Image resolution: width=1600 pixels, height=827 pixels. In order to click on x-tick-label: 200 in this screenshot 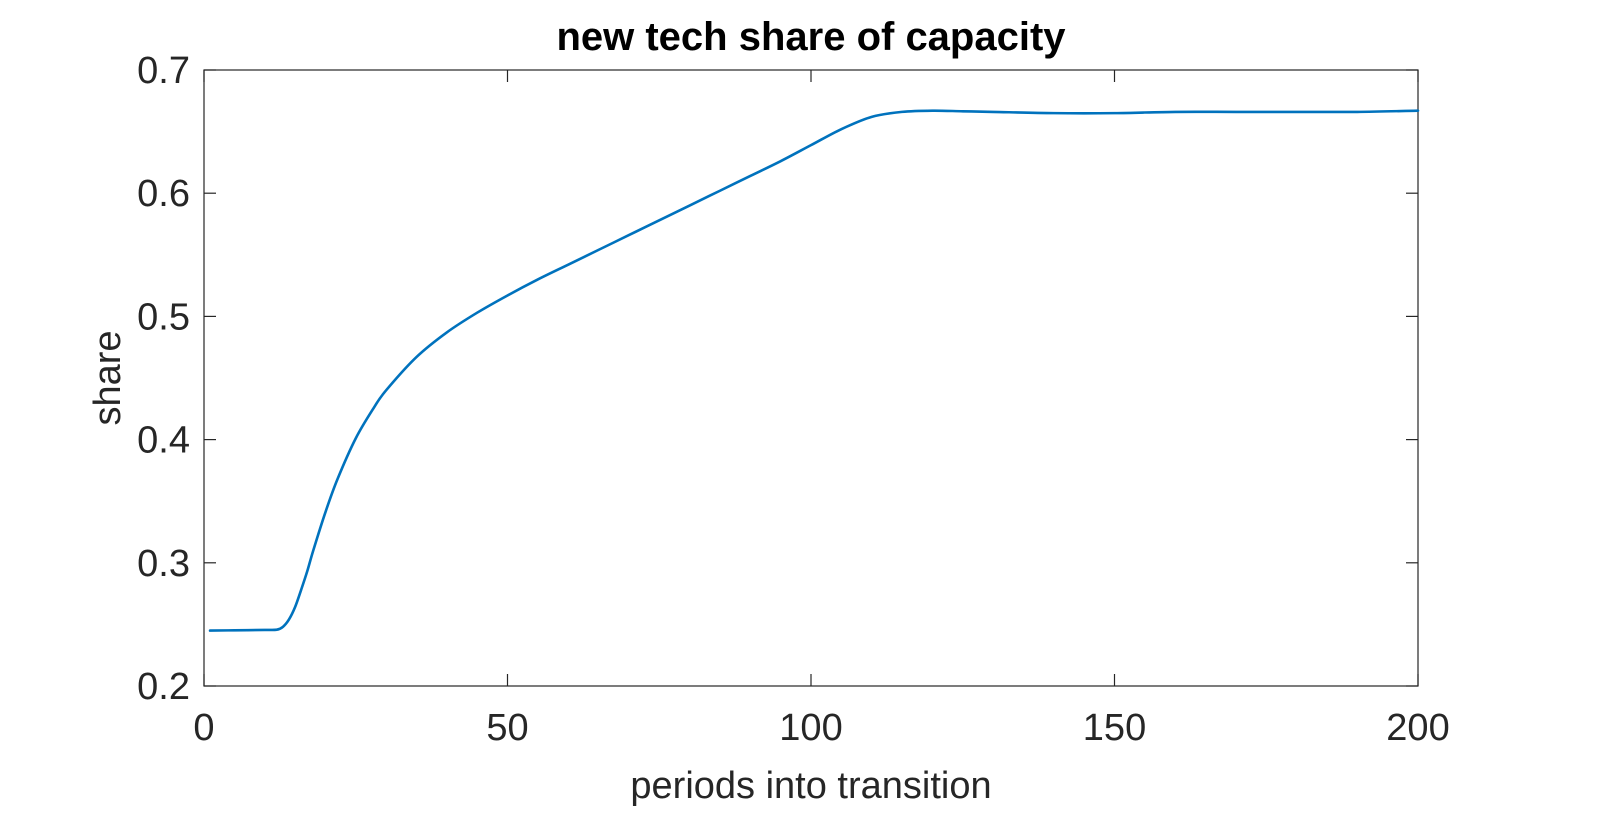, I will do `click(1417, 728)`.